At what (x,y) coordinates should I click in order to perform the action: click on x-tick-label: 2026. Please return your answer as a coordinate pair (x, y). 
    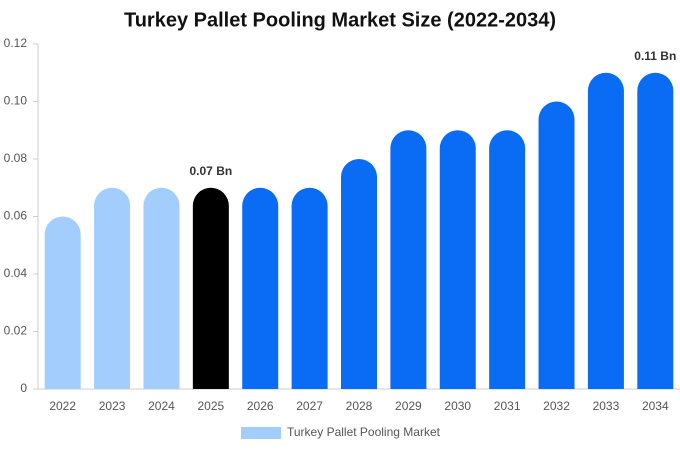
    Looking at the image, I should click on (260, 406).